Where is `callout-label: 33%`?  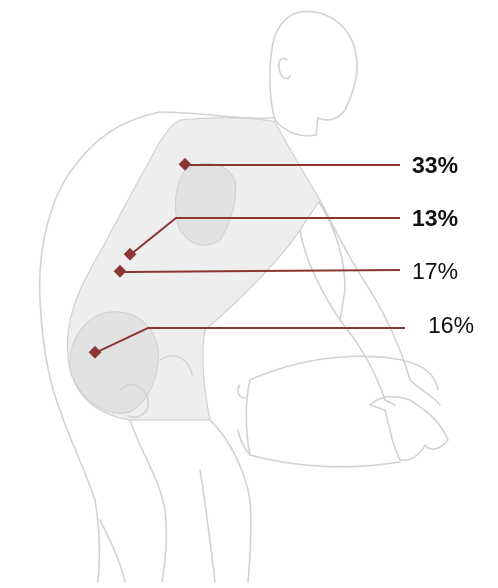 callout-label: 33% is located at coordinates (435, 165).